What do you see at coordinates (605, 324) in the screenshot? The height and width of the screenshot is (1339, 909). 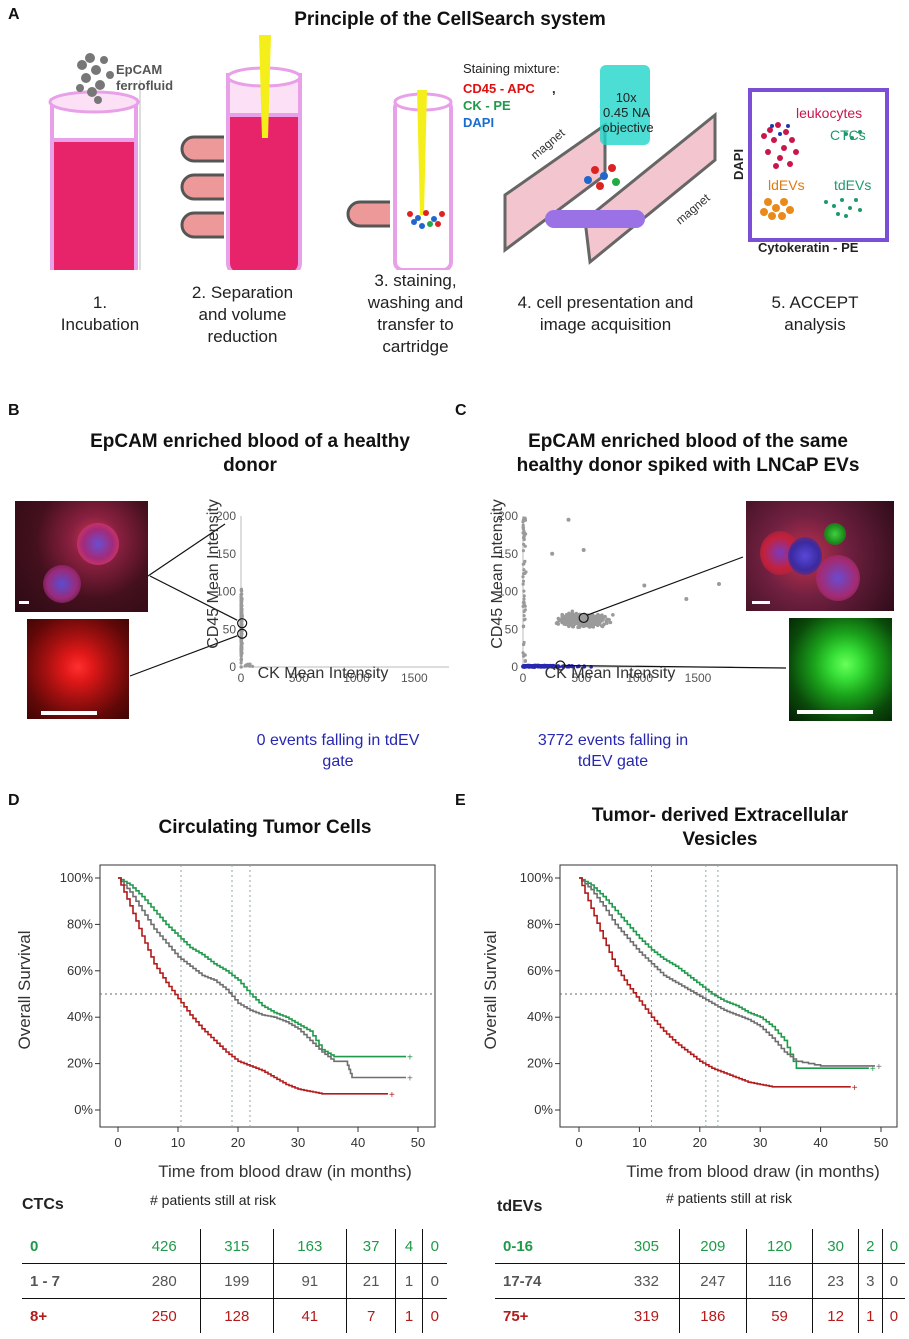 I see `step-4-line: image acquisition` at bounding box center [605, 324].